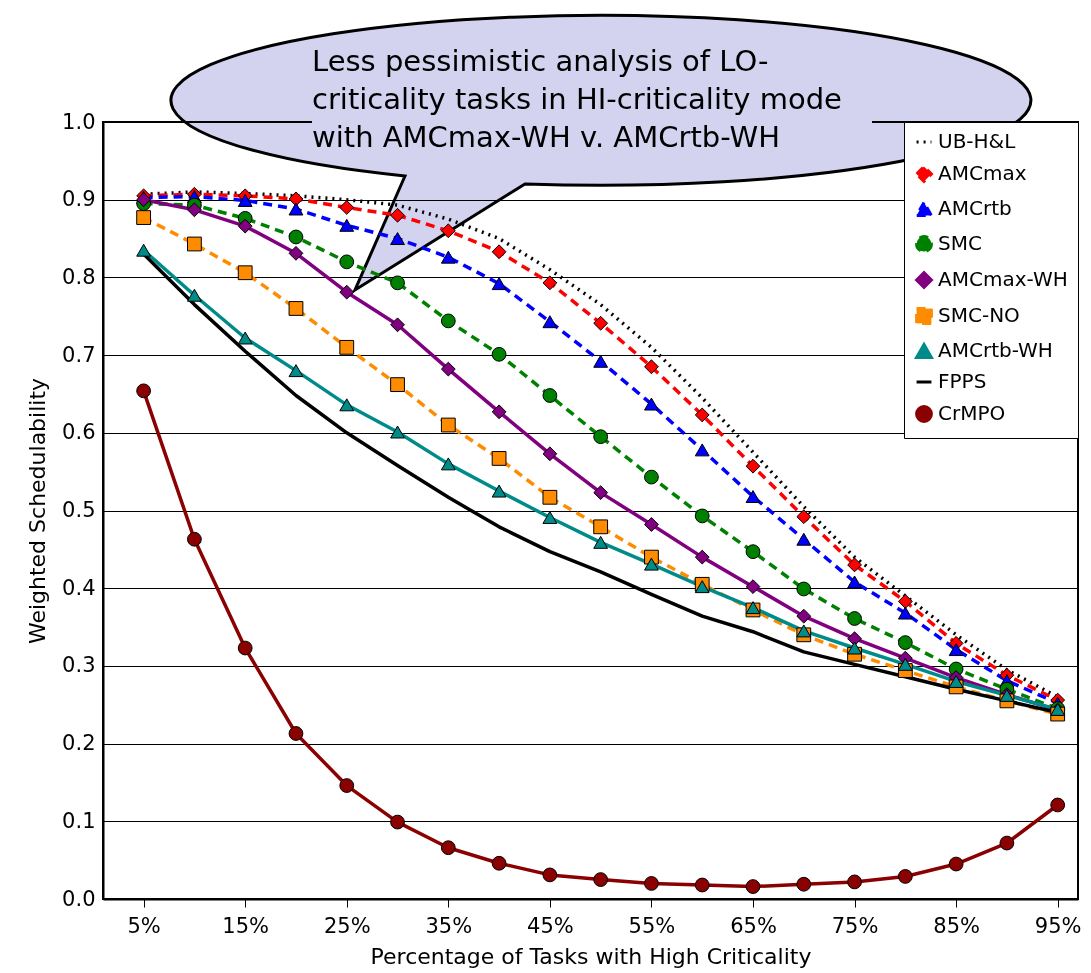 The width and height of the screenshot is (1091, 973). Describe the element at coordinates (753, 925) in the screenshot. I see `x-tick-label: 65%` at that location.